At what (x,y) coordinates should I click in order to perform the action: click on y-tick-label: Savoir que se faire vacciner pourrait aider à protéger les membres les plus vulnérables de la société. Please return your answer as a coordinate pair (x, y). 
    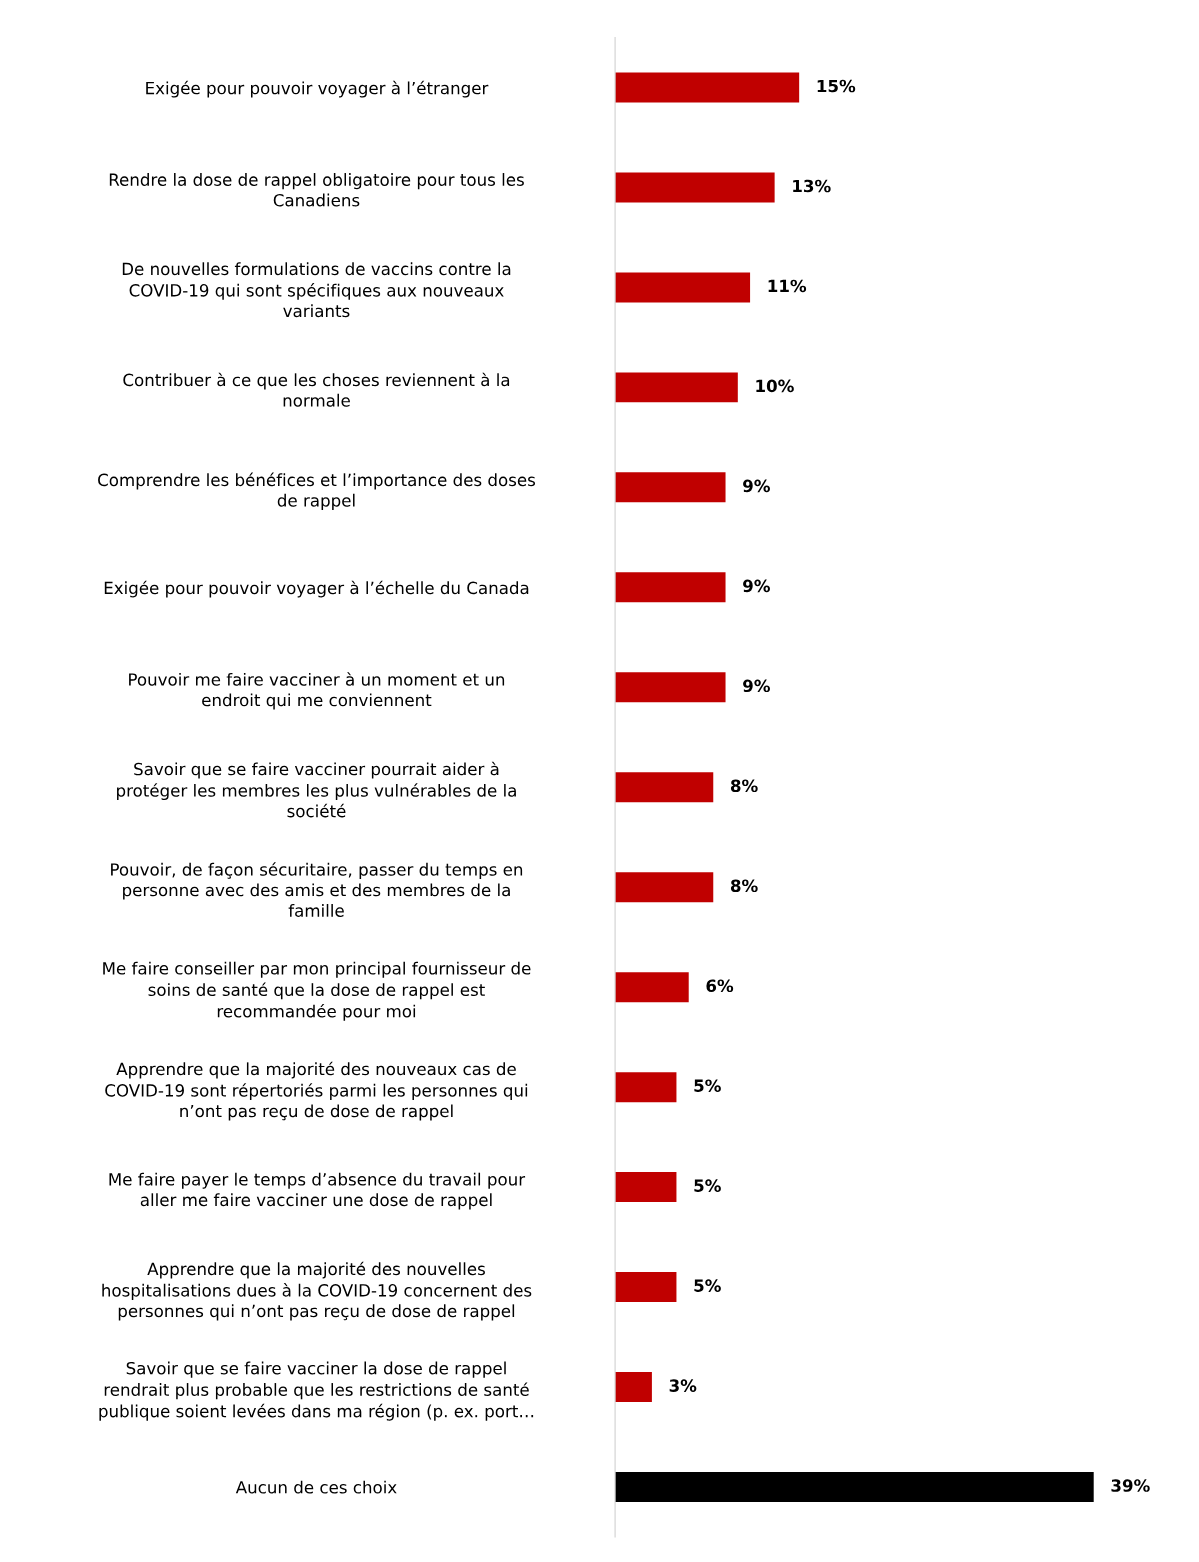
    Looking at the image, I should click on (316, 789).